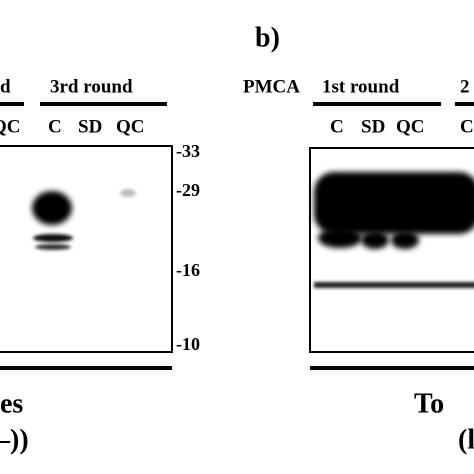  I want to click on figure-label: b), so click(267, 37).